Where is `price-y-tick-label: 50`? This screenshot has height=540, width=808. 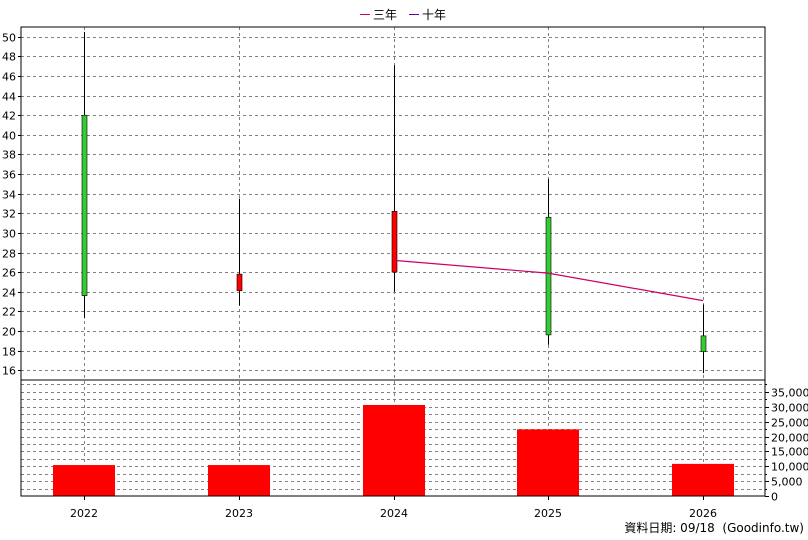
price-y-tick-label: 50 is located at coordinates (9, 38).